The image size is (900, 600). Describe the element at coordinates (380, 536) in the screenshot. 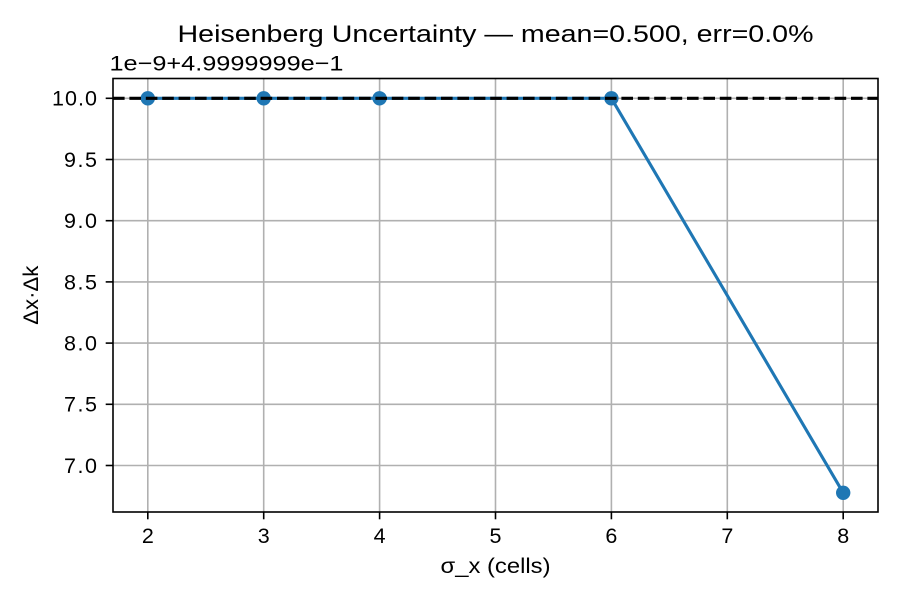

I see `svg-text: 4` at that location.